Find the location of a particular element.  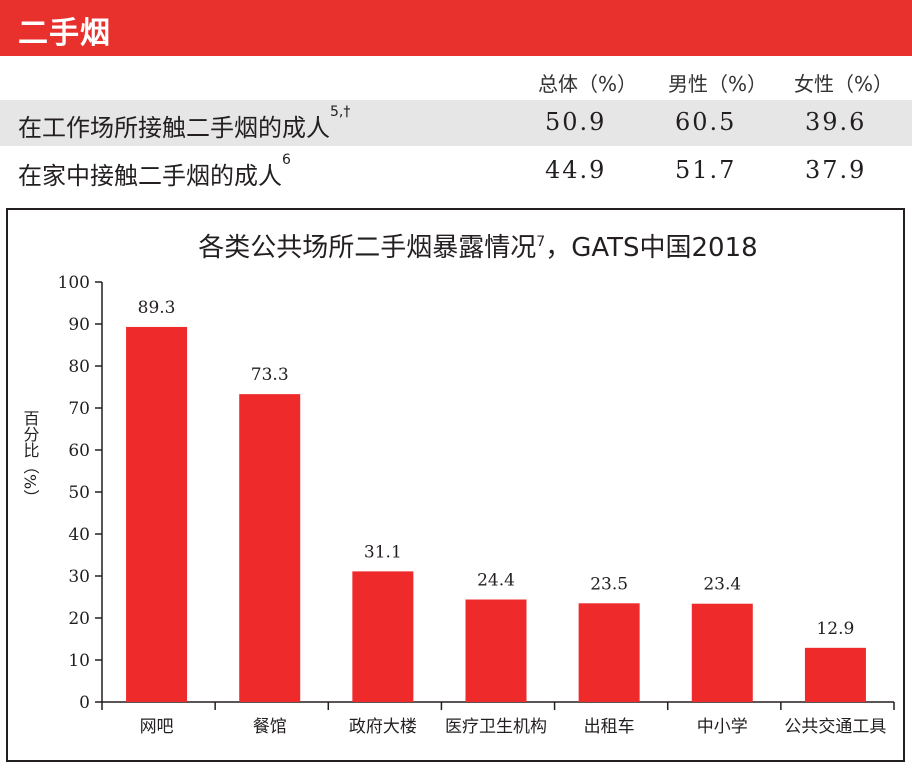

x-tick-label: 网吧 is located at coordinates (157, 727).